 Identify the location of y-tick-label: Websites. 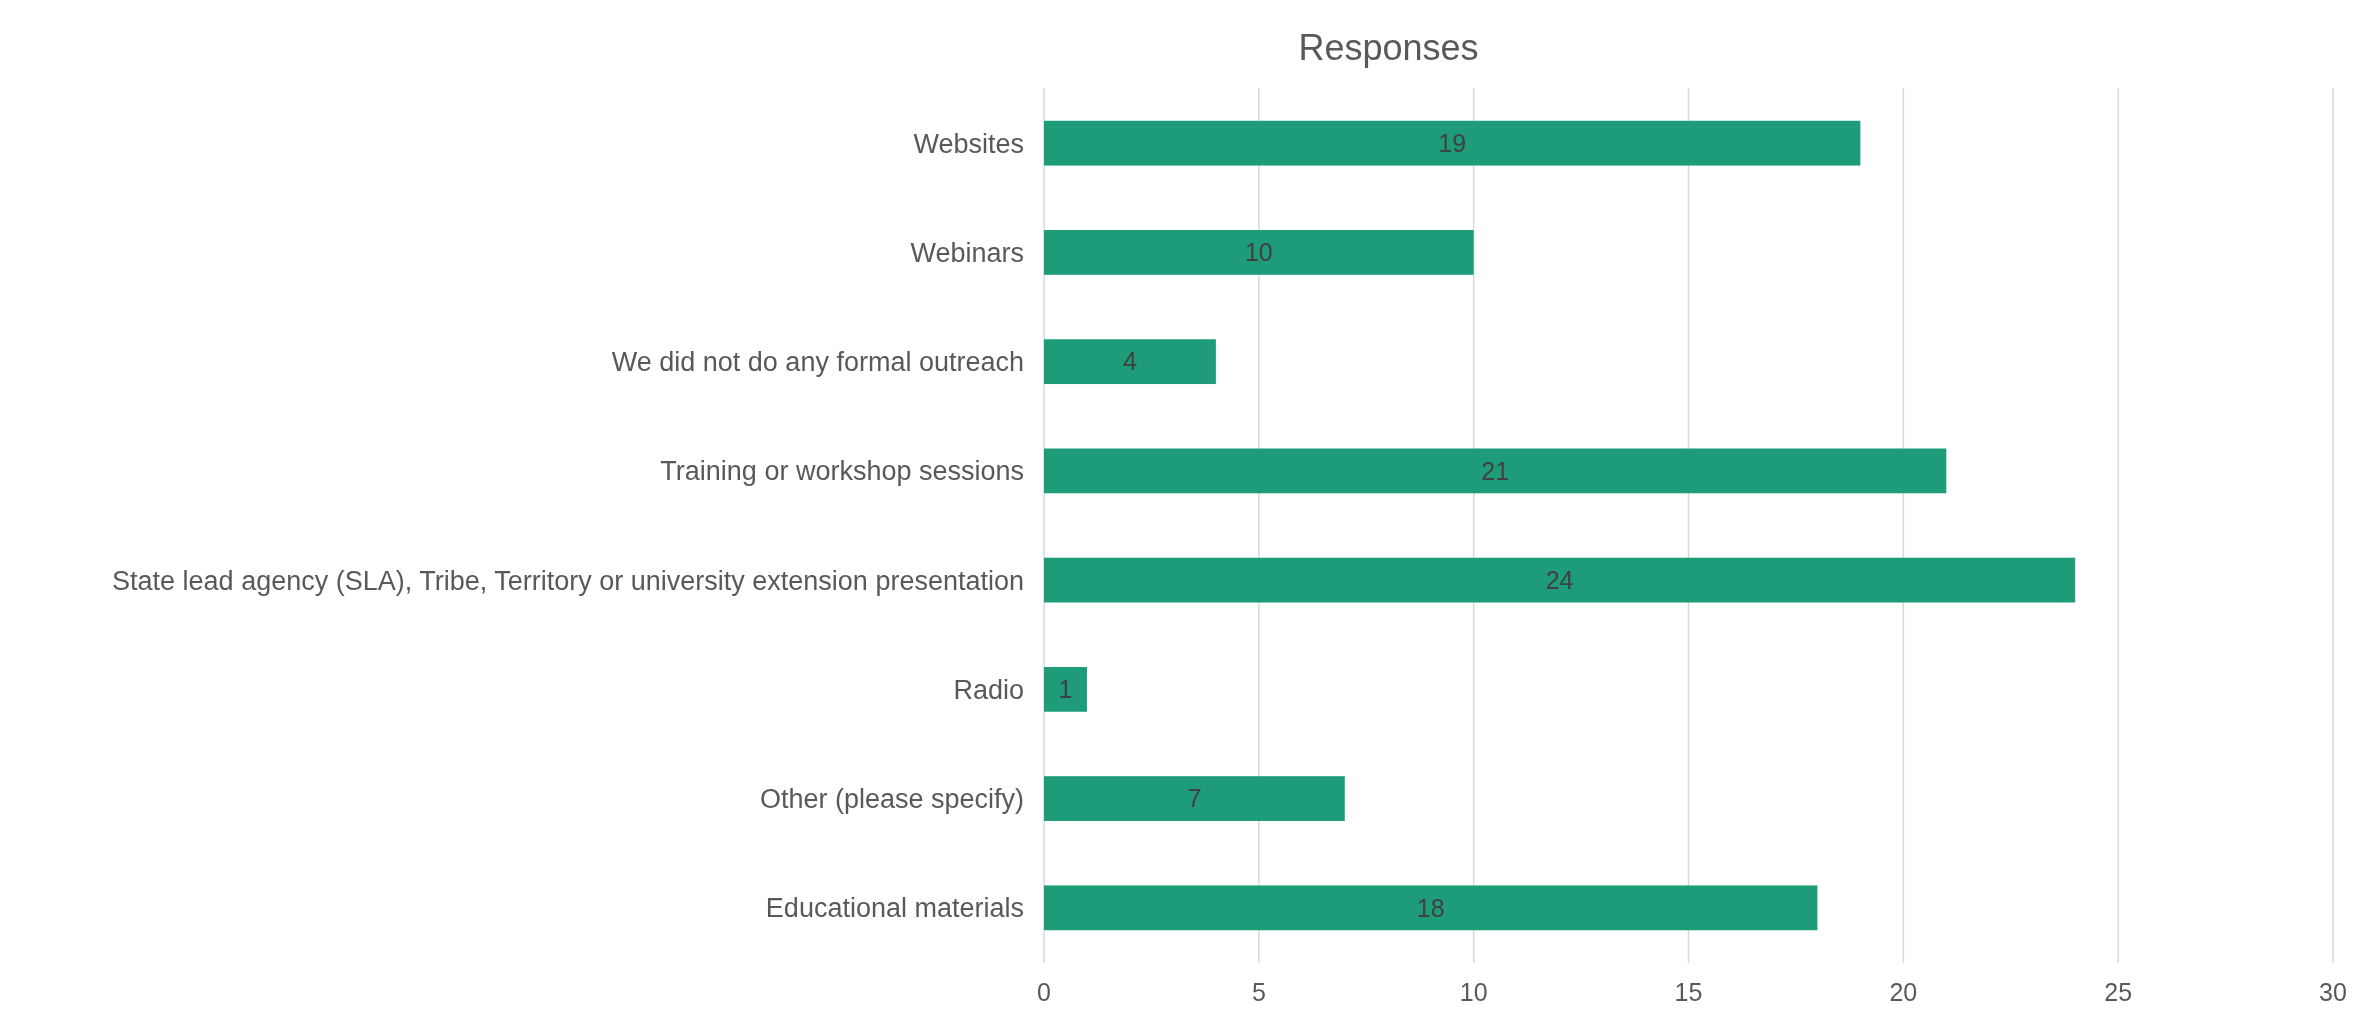
(968, 143).